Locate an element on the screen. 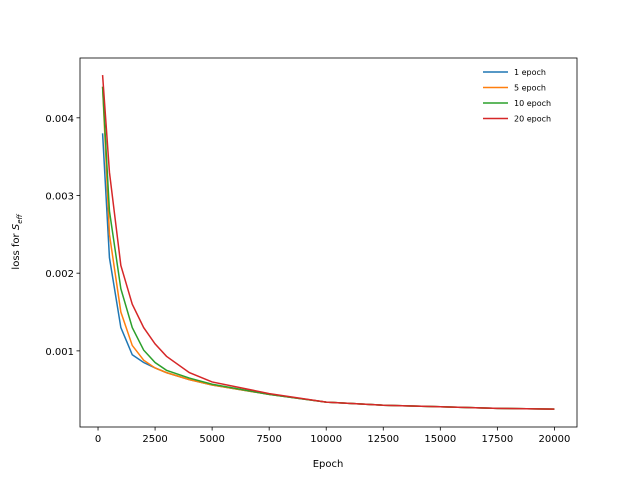 Image resolution: width=640 pixels, height=480 pixels. y-axis-label: loss for Seff is located at coordinates (17, 241).